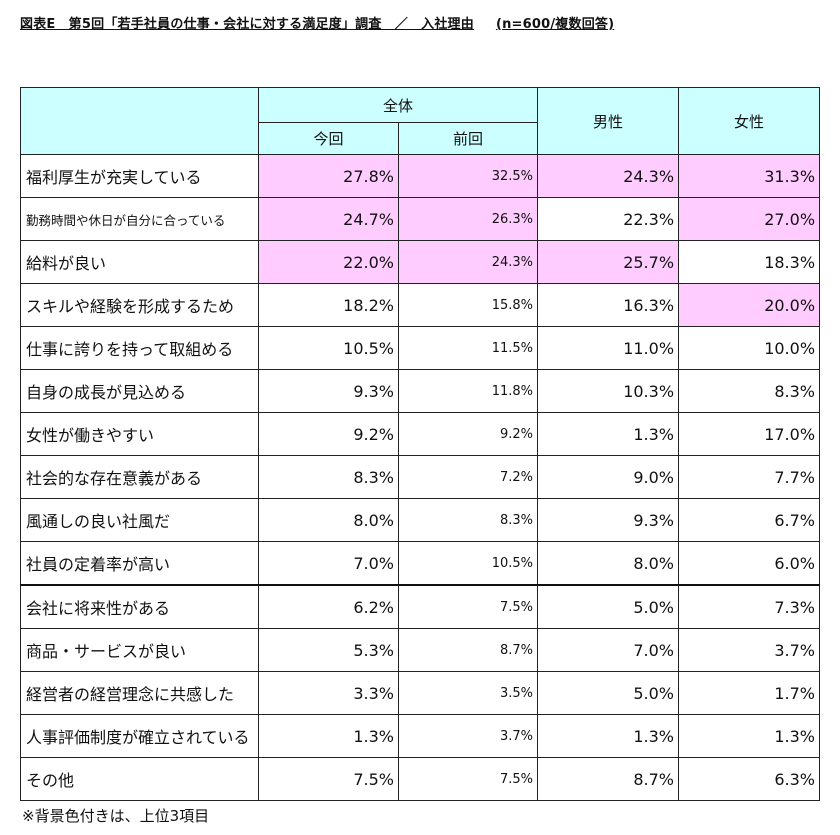 The image size is (840, 835). Describe the element at coordinates (468, 693) in the screenshot. I see `cell-previous: 3.5%` at that location.